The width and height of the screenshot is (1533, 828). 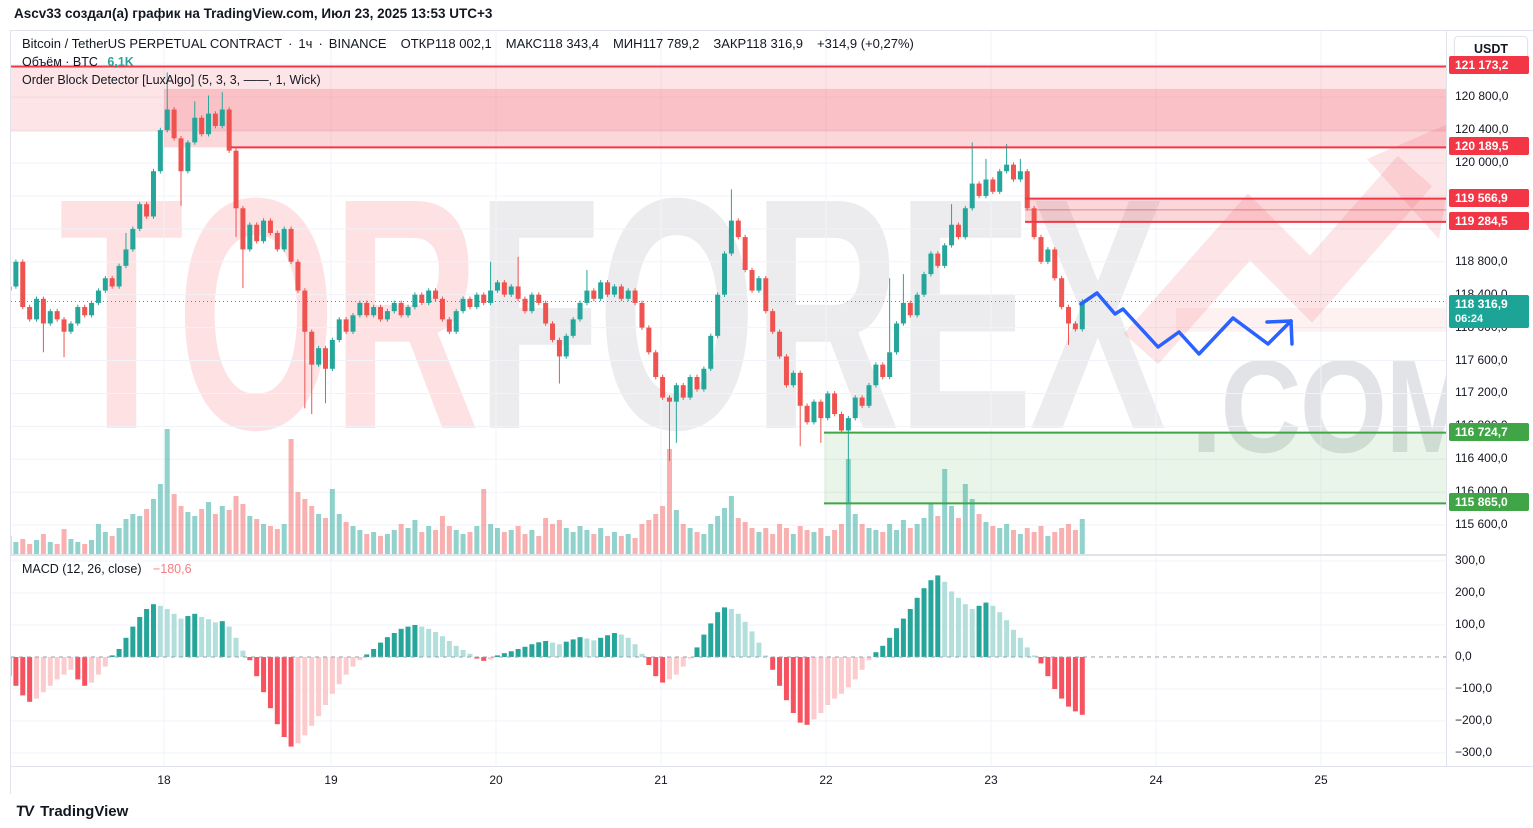 I want to click on volume-legend: Объём · BTC 6,1K, so click(x=78, y=62).